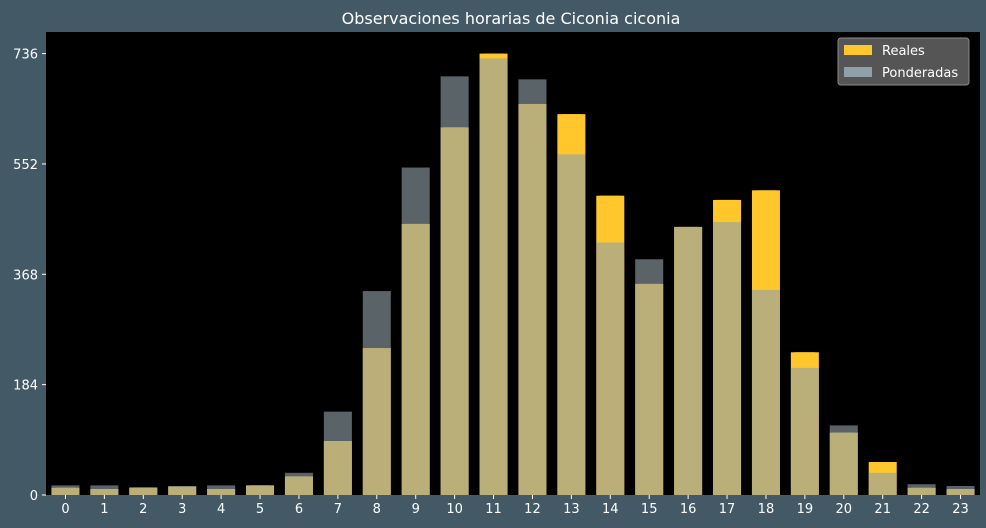  Describe the element at coordinates (260, 509) in the screenshot. I see `x-tick-label-5: 5` at that location.